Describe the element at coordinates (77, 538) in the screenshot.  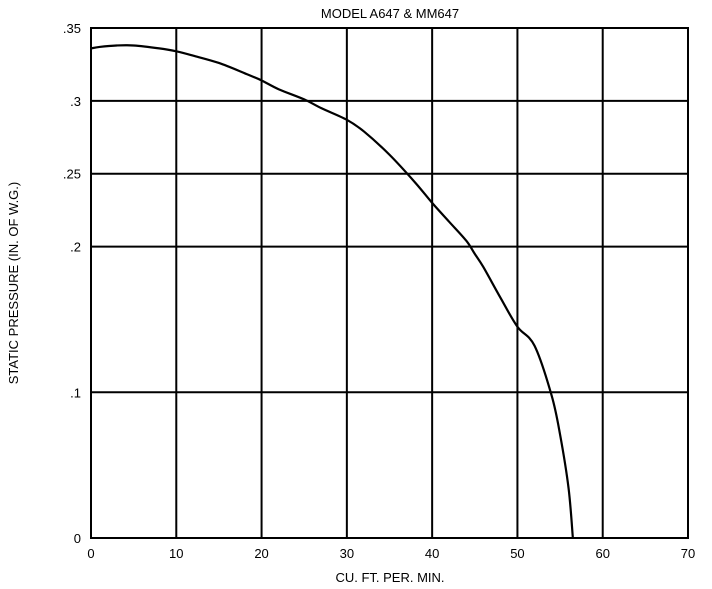
I see `y-tick-label: 0` at that location.